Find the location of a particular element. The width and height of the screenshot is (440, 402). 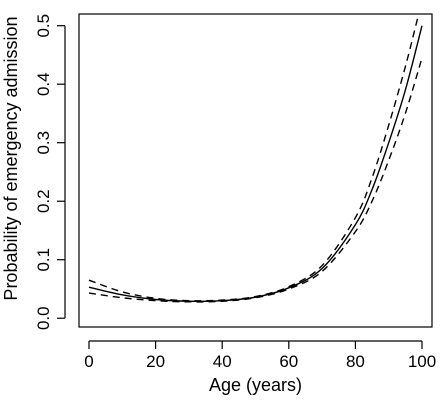

y-axis: 0.0 0.1 0.2 0.3 0.4 0.5 is located at coordinates (50, 172).